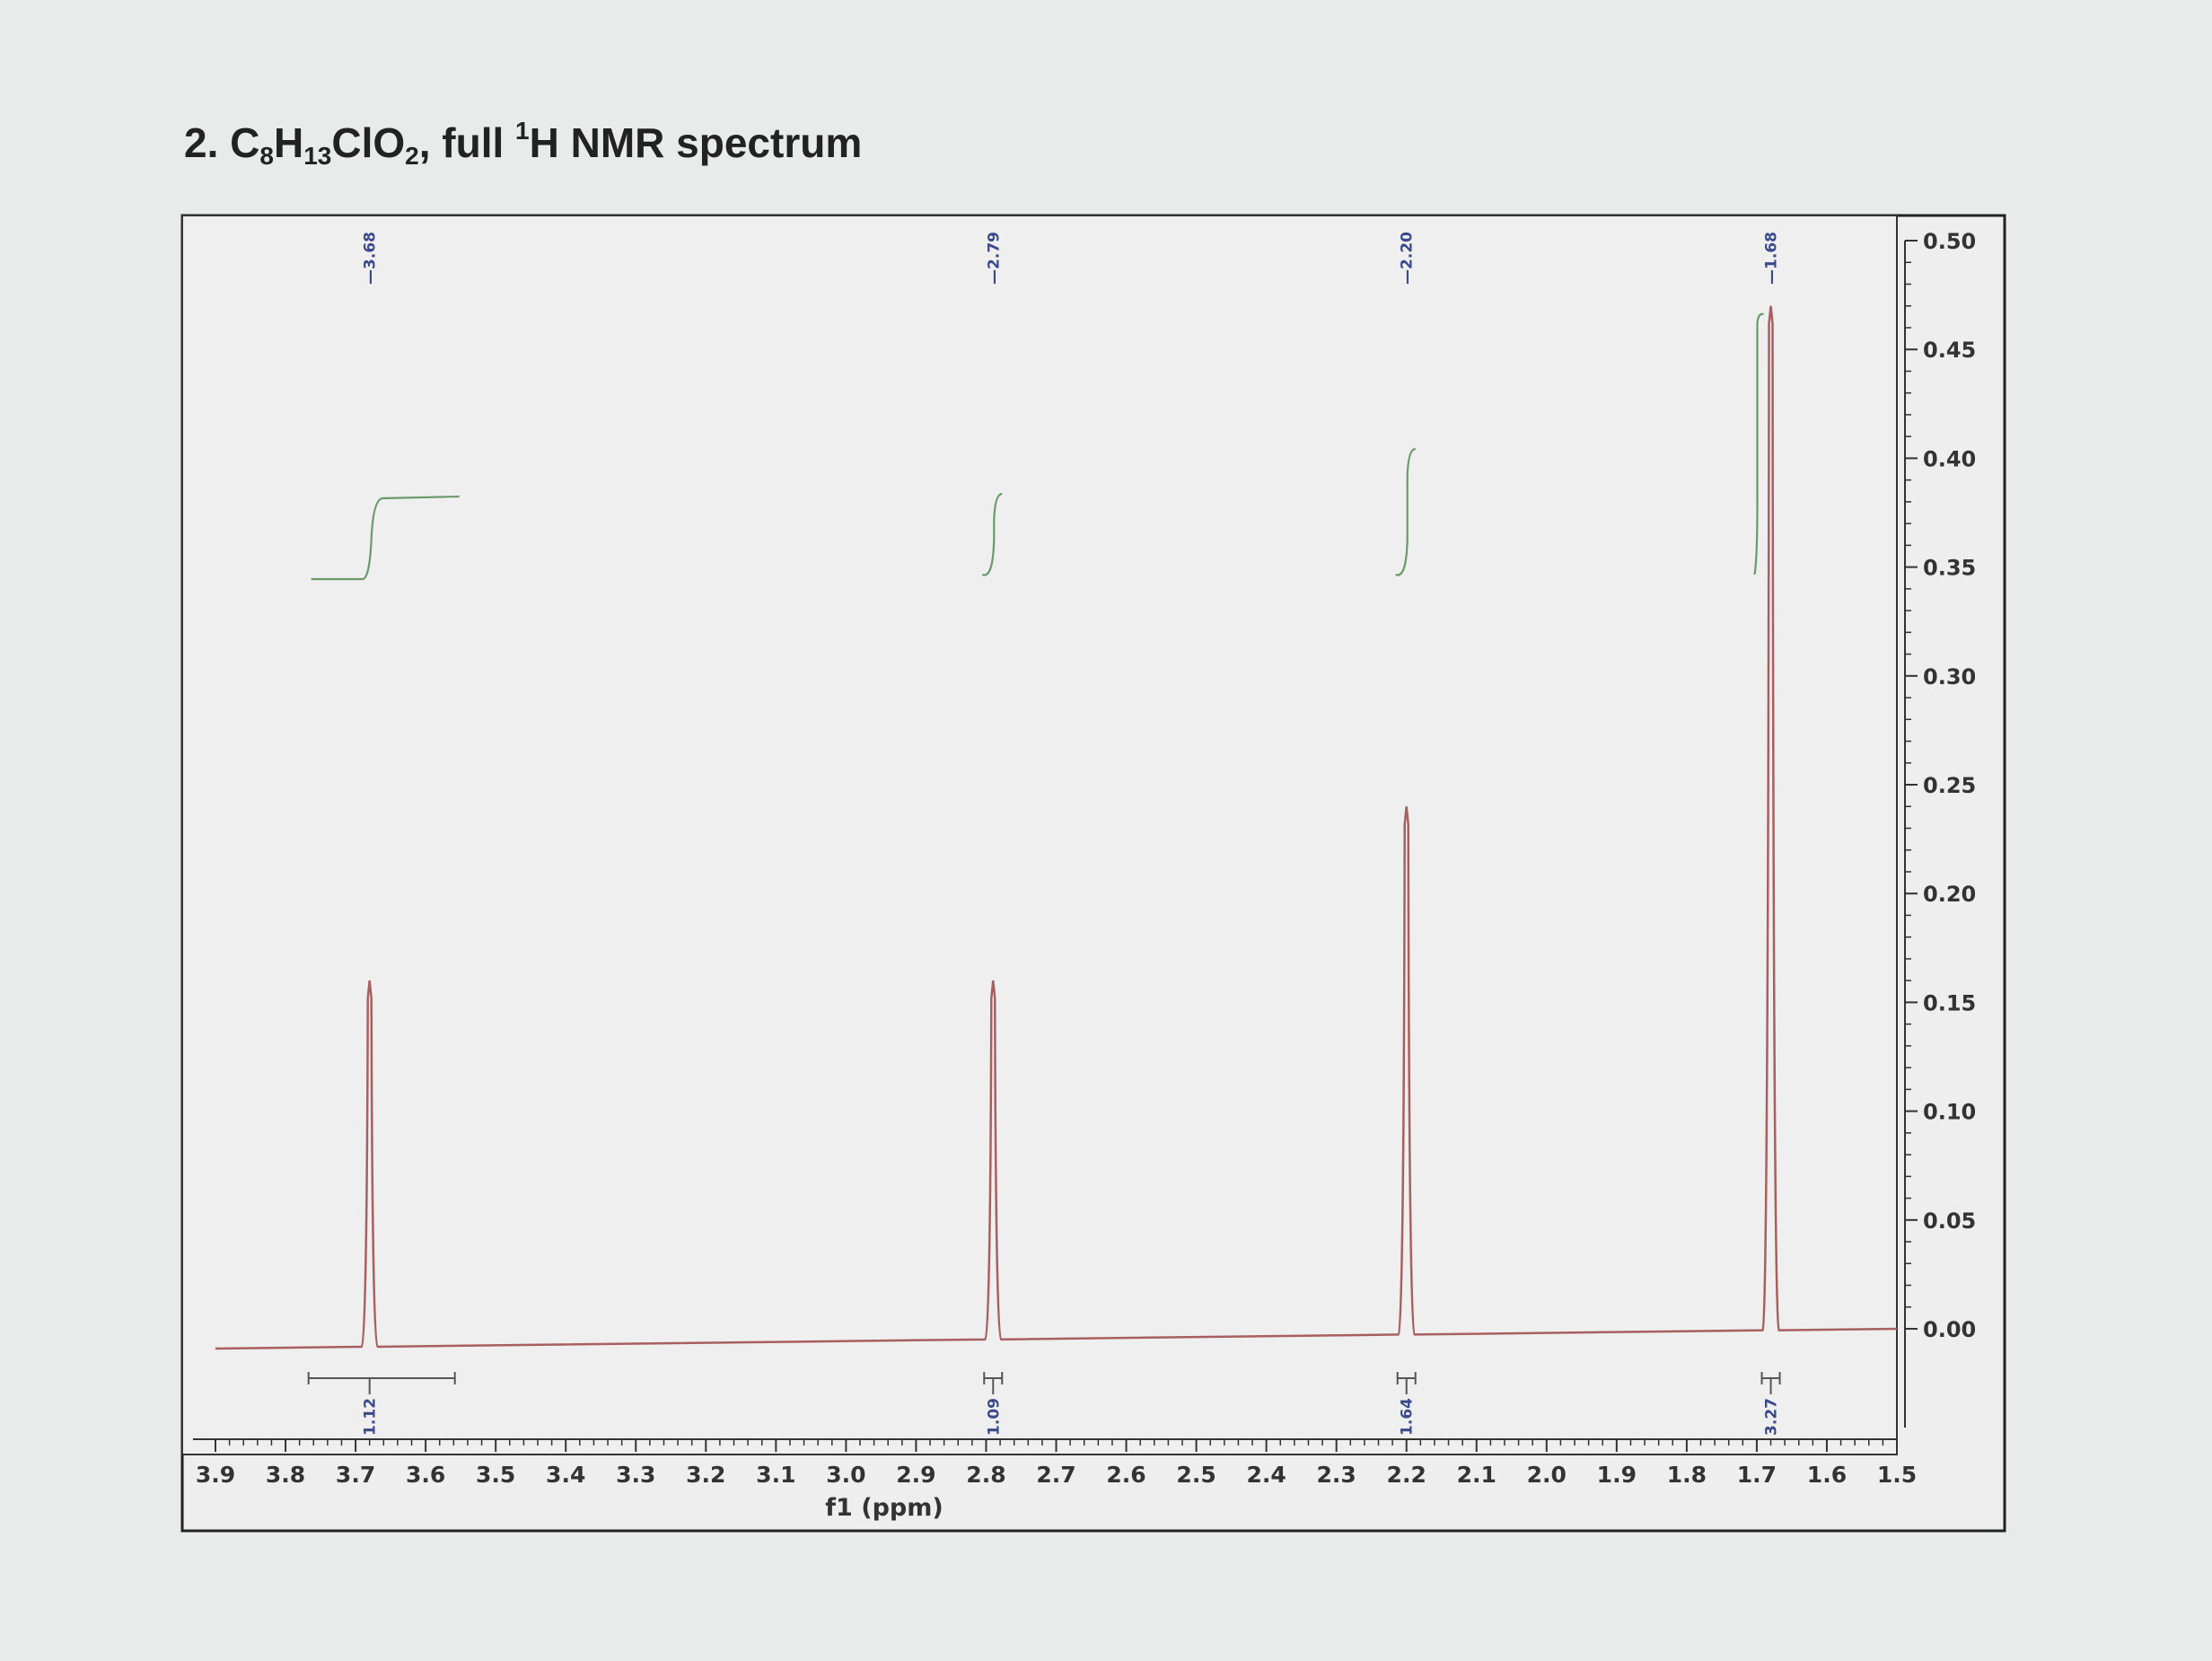 This screenshot has width=2212, height=1661. Describe the element at coordinates (1406, 1475) in the screenshot. I see `x-tick-label: 2.2` at that location.